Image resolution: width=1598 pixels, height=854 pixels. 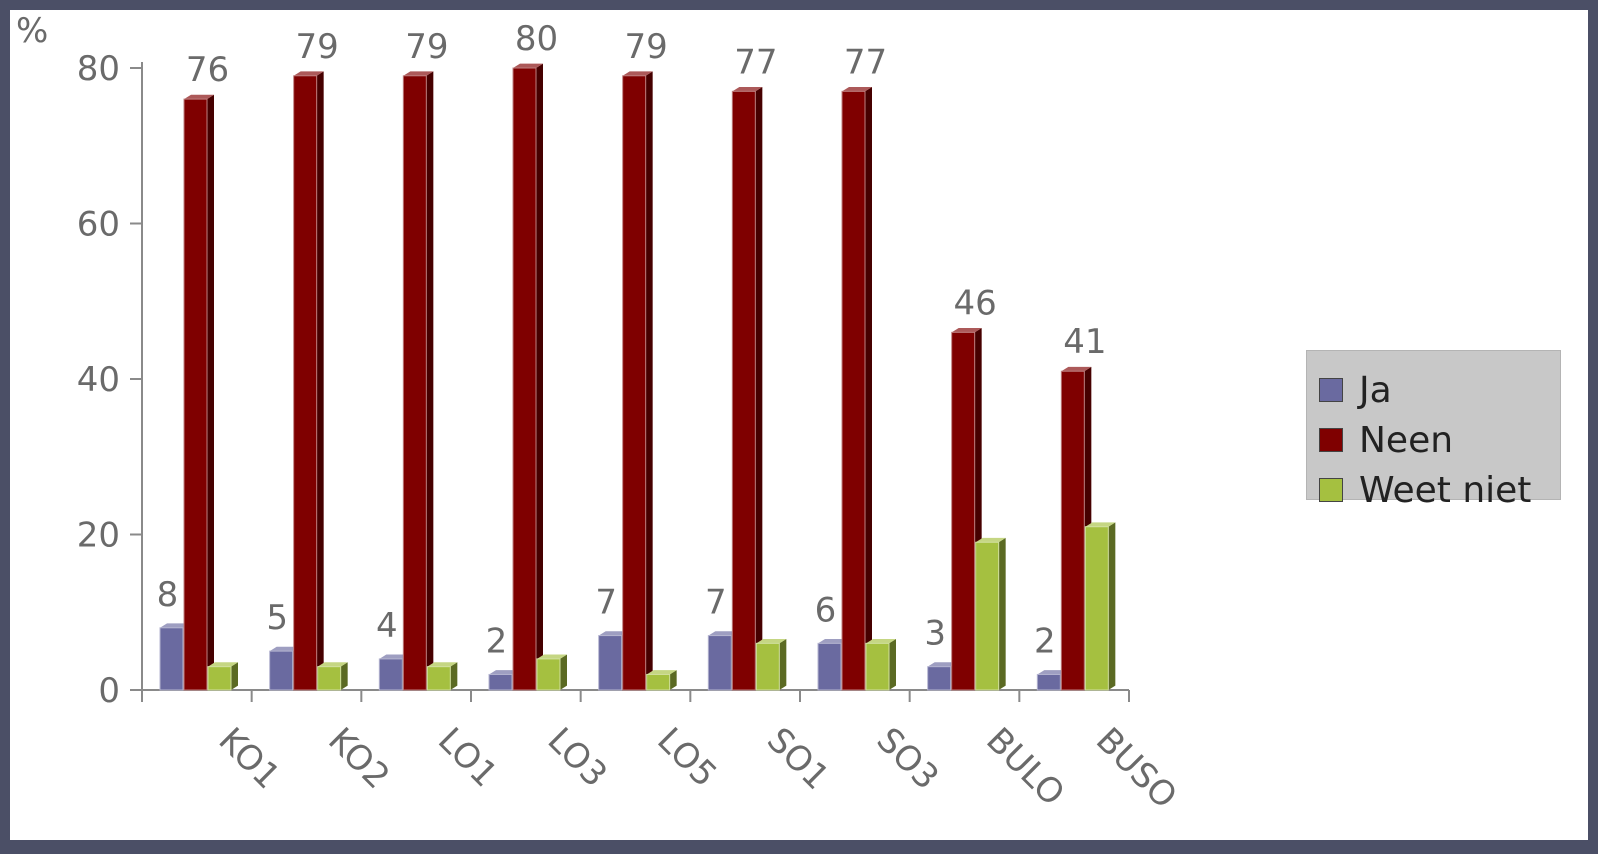 What do you see at coordinates (32, 31) in the screenshot?
I see `y-axis-unit-label: %` at bounding box center [32, 31].